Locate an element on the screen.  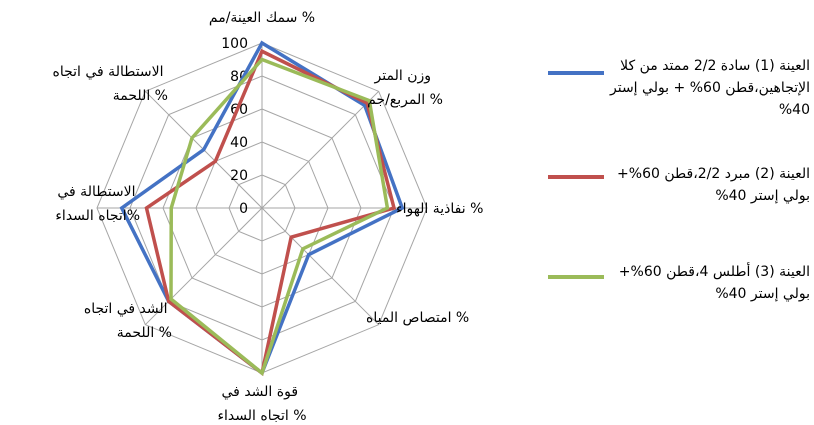
tick-label-40: 40 is located at coordinates (239, 143).